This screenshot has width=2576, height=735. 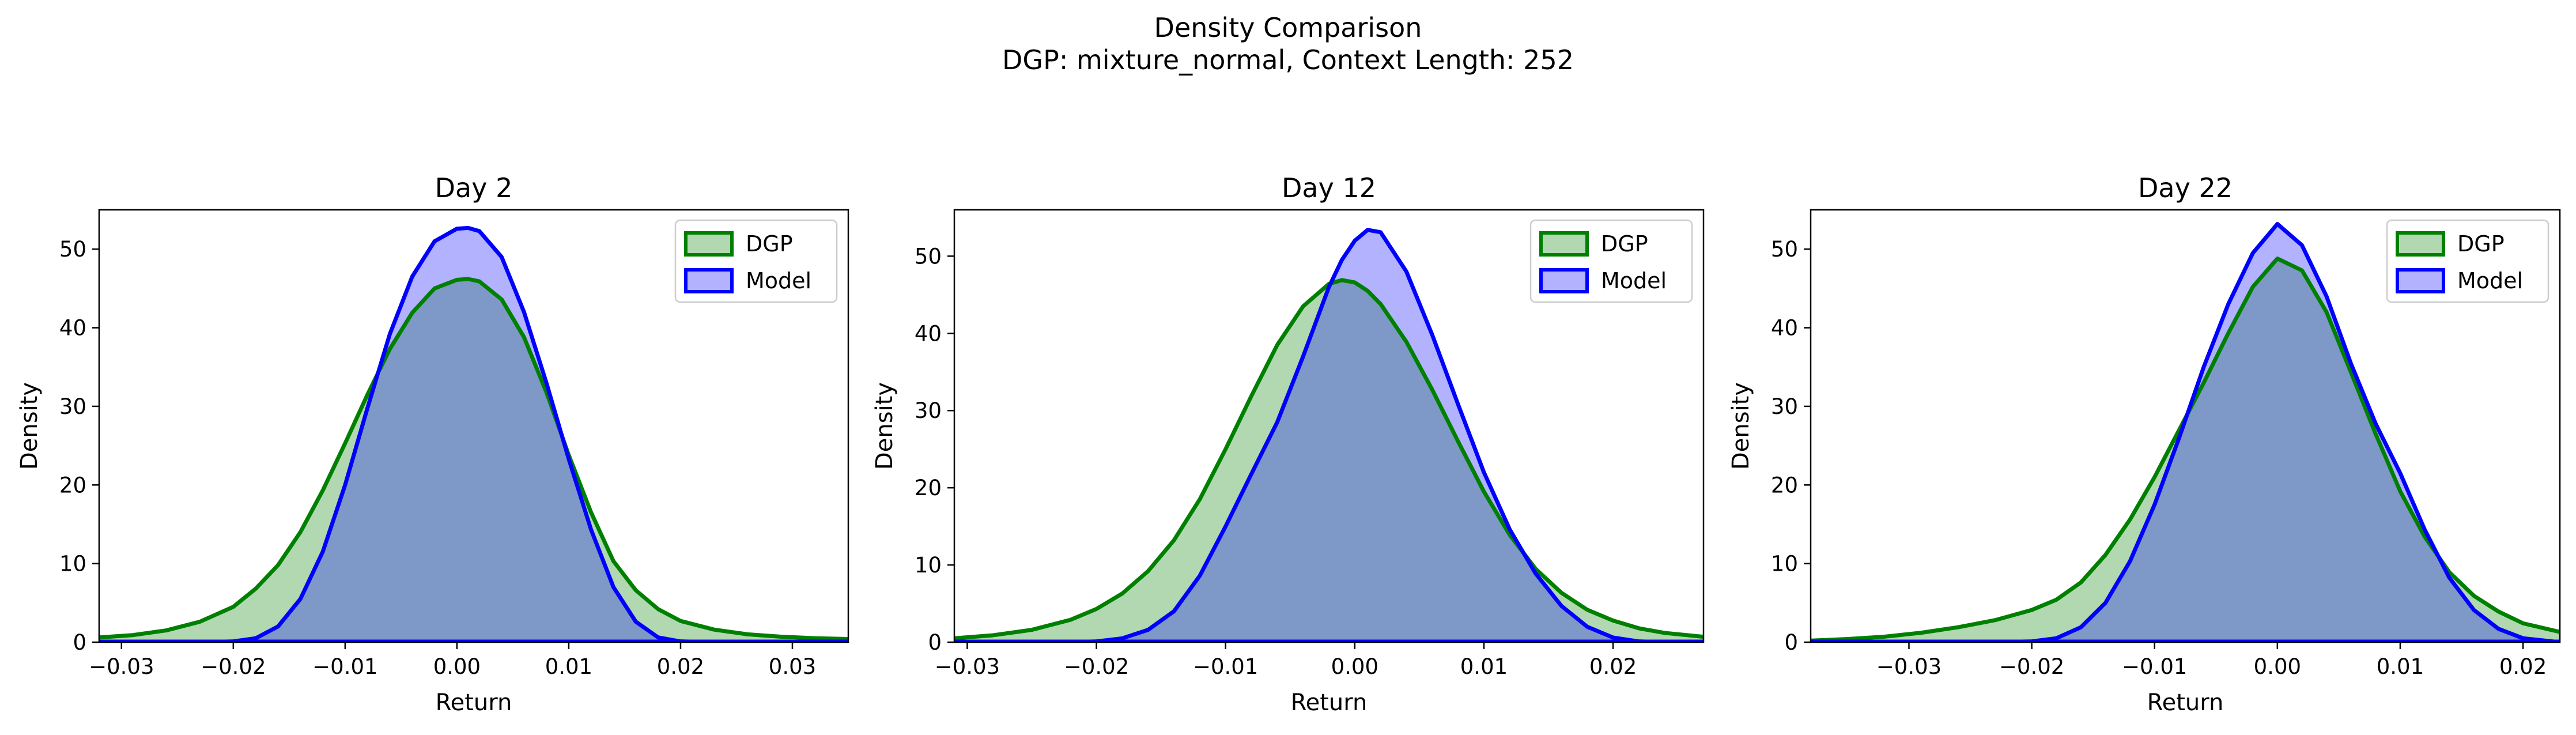 I want to click on subplot-title: Day 22, so click(x=2185, y=187).